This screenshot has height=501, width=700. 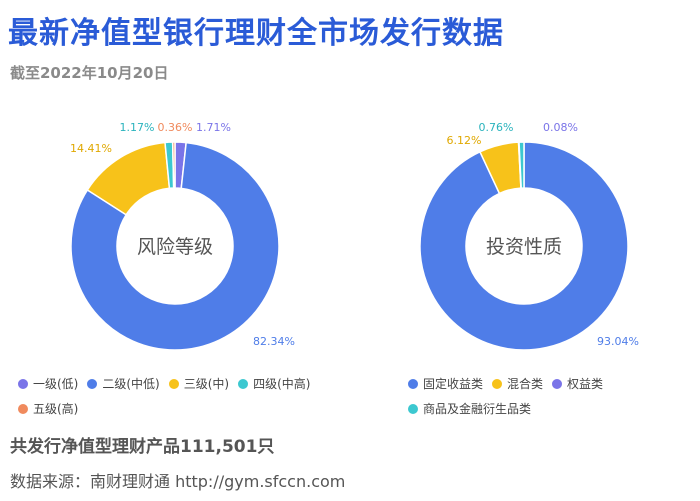 I want to click on donut-center-label: 风险等级, so click(x=175, y=247).